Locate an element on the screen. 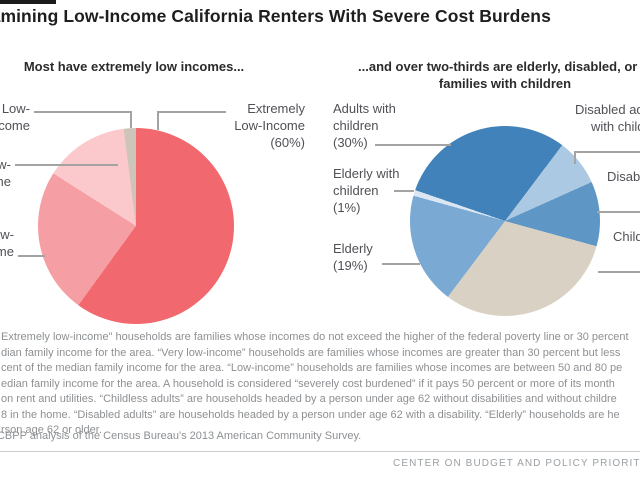  leader-disabled-h is located at coordinates (618, 212).